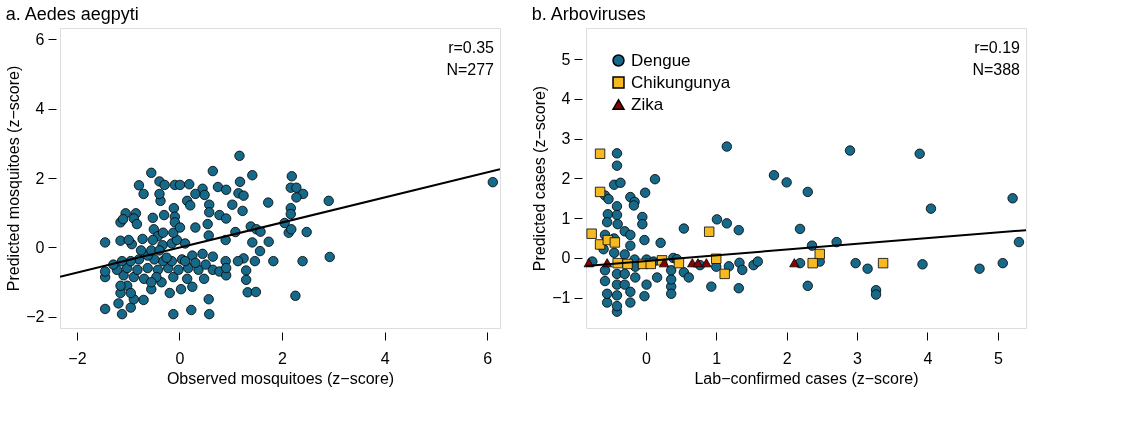  What do you see at coordinates (647, 104) in the screenshot?
I see `legend-label: Zika` at bounding box center [647, 104].